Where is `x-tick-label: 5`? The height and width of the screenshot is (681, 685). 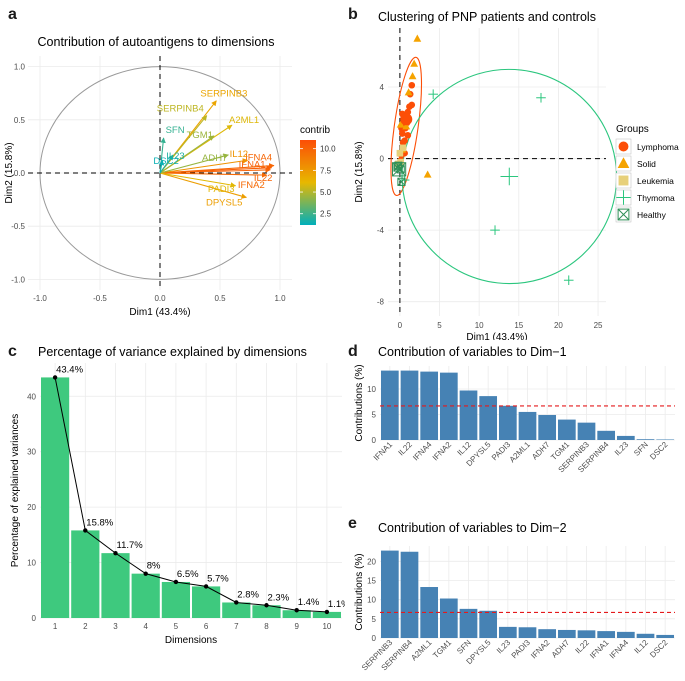 x-tick-label: 5 is located at coordinates (439, 325).